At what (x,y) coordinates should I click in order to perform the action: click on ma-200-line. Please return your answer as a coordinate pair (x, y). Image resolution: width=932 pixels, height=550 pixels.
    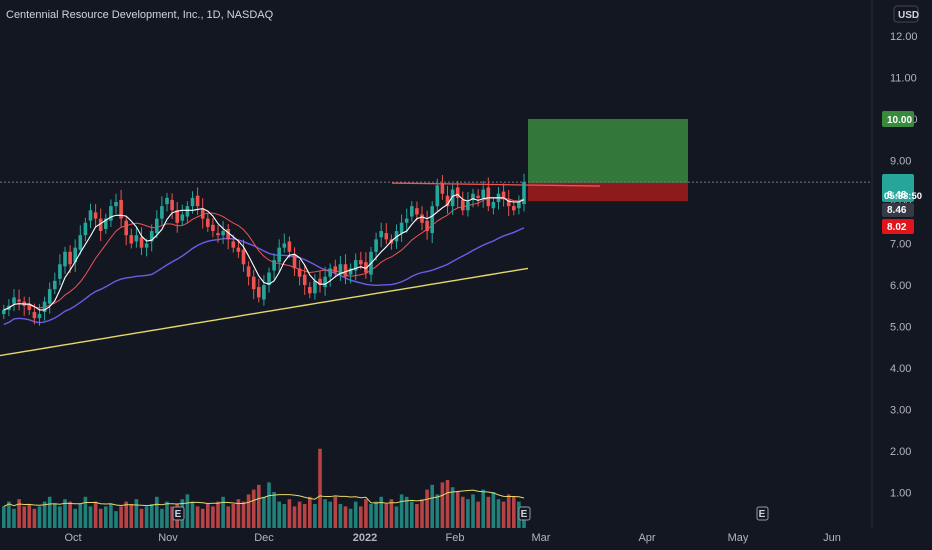
    Looking at the image, I should click on (264, 312).